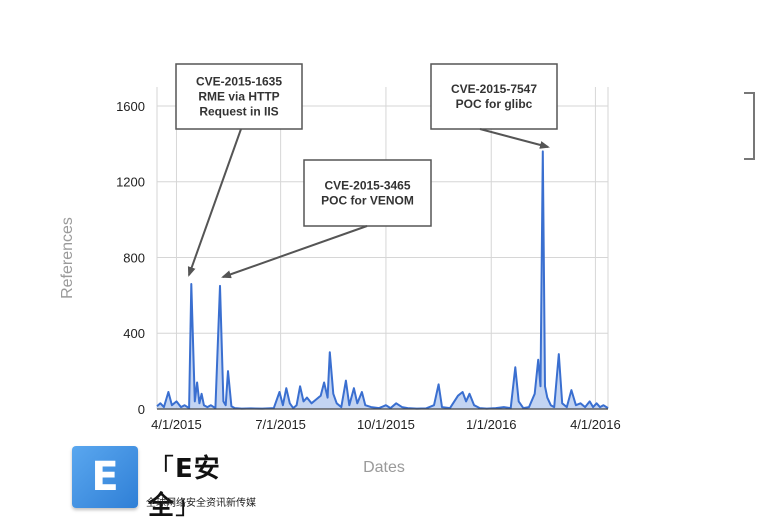  What do you see at coordinates (239, 82) in the screenshot?
I see `annotation-text: CVE-2015-1635` at bounding box center [239, 82].